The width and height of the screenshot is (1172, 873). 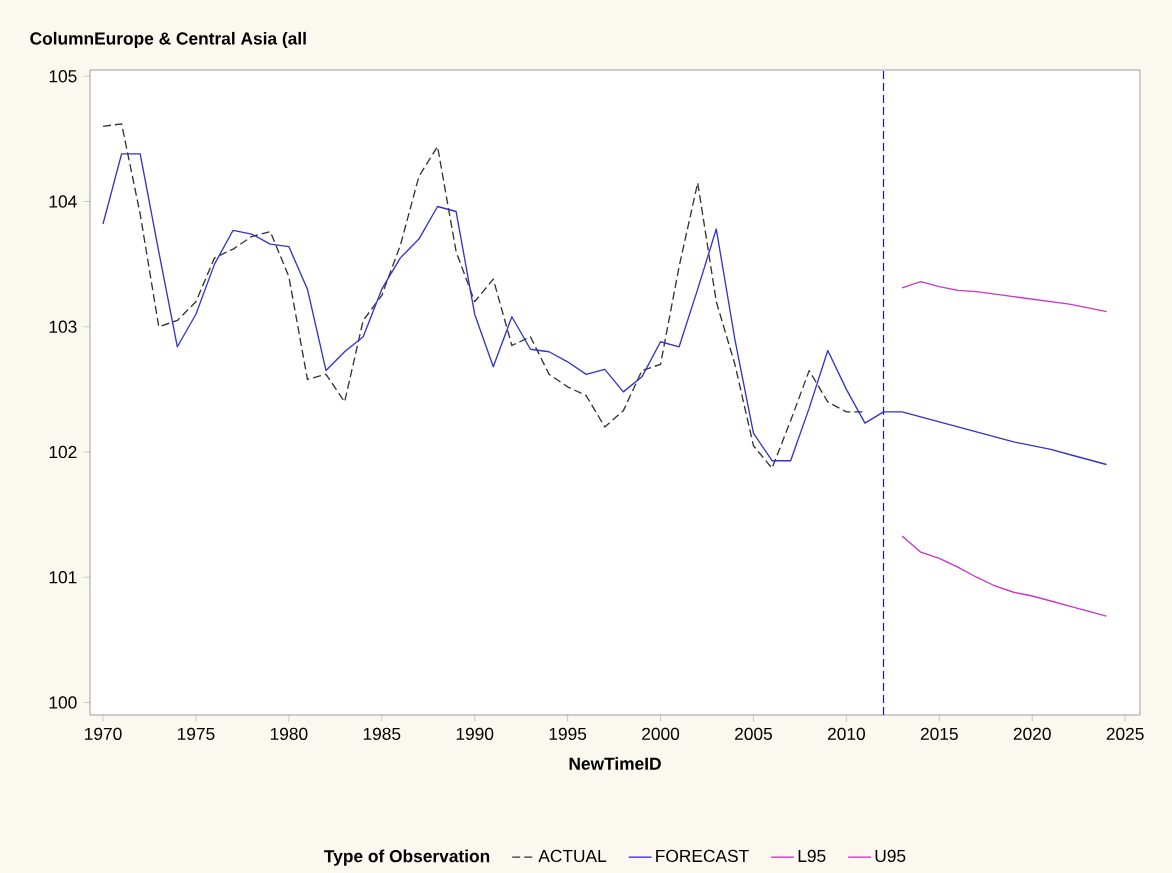 I want to click on legend-label: U95, so click(x=890, y=856).